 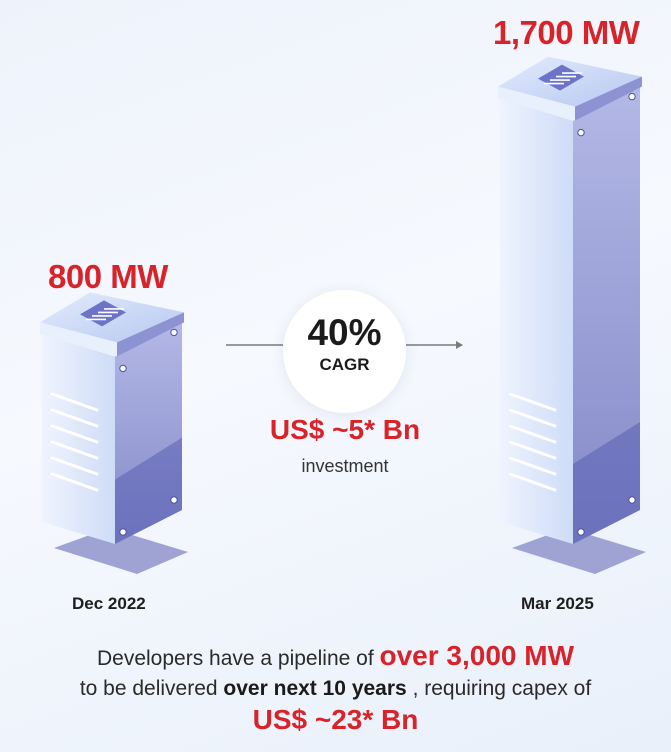 I want to click on bar-cap-side-mar-2025, so click(x=608, y=98).